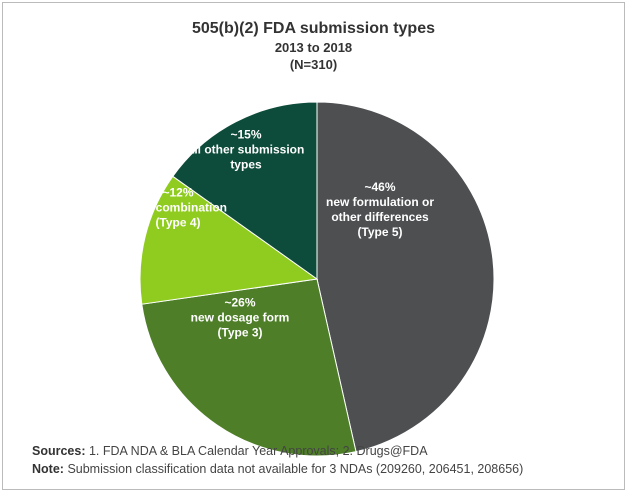 Image resolution: width=627 pixels, height=492 pixels. I want to click on footnote-label: Sources:, so click(59, 451).